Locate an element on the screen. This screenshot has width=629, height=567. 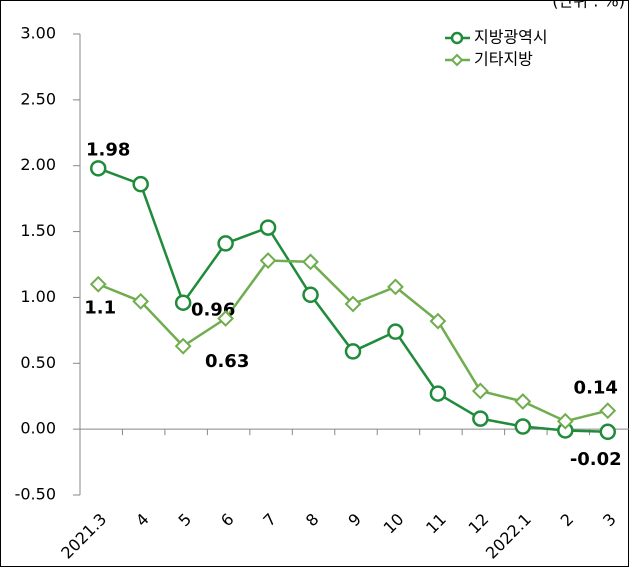
data-label: 1.98 is located at coordinates (108, 149).